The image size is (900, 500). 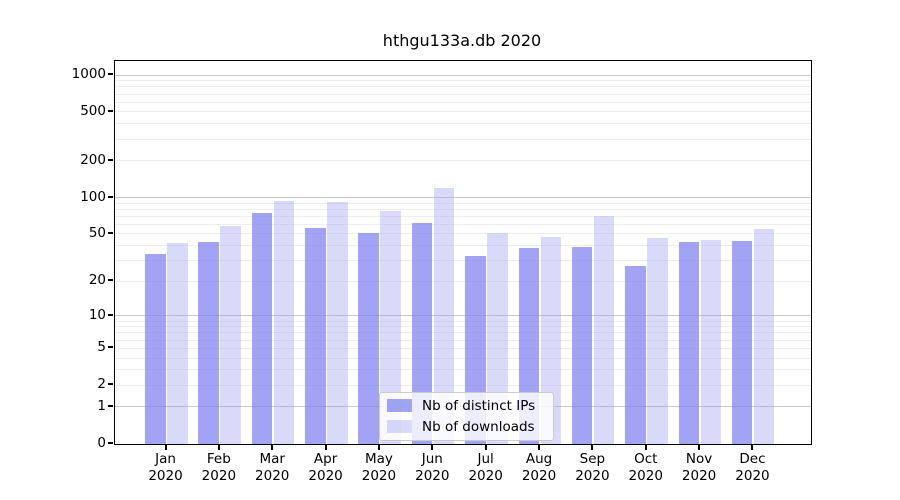 I want to click on bar-downloads-nov-2020, so click(x=711, y=341).